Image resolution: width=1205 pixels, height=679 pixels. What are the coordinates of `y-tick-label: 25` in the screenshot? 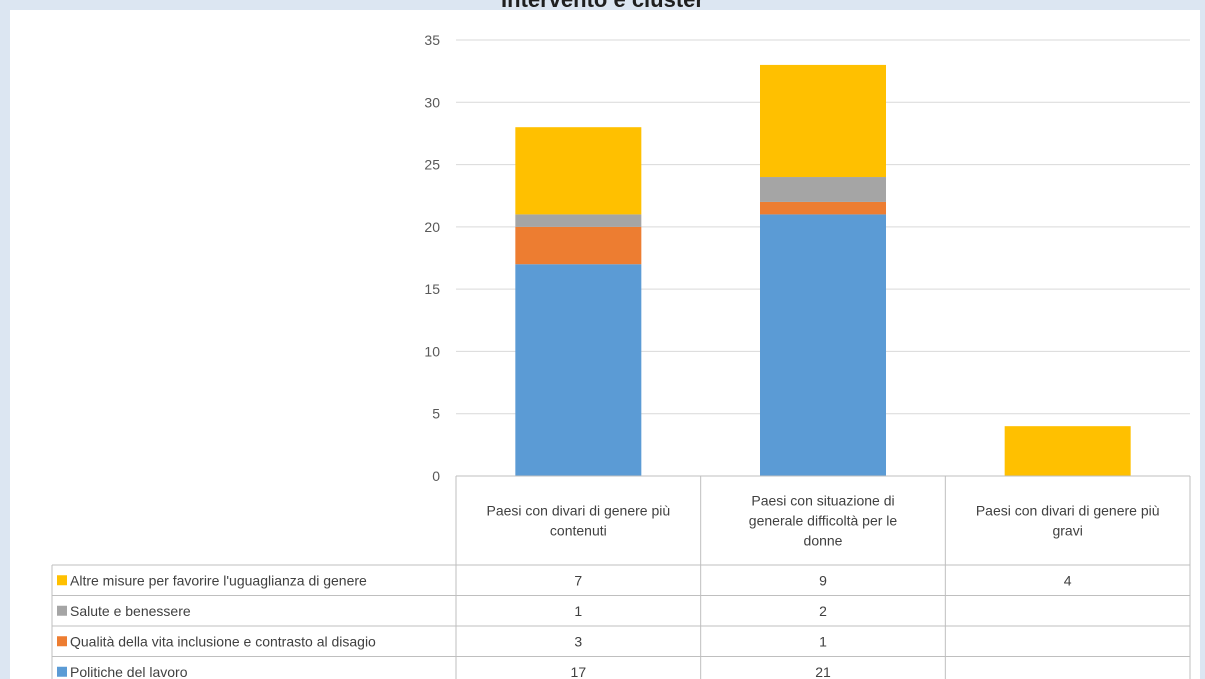 It's located at (432, 165).